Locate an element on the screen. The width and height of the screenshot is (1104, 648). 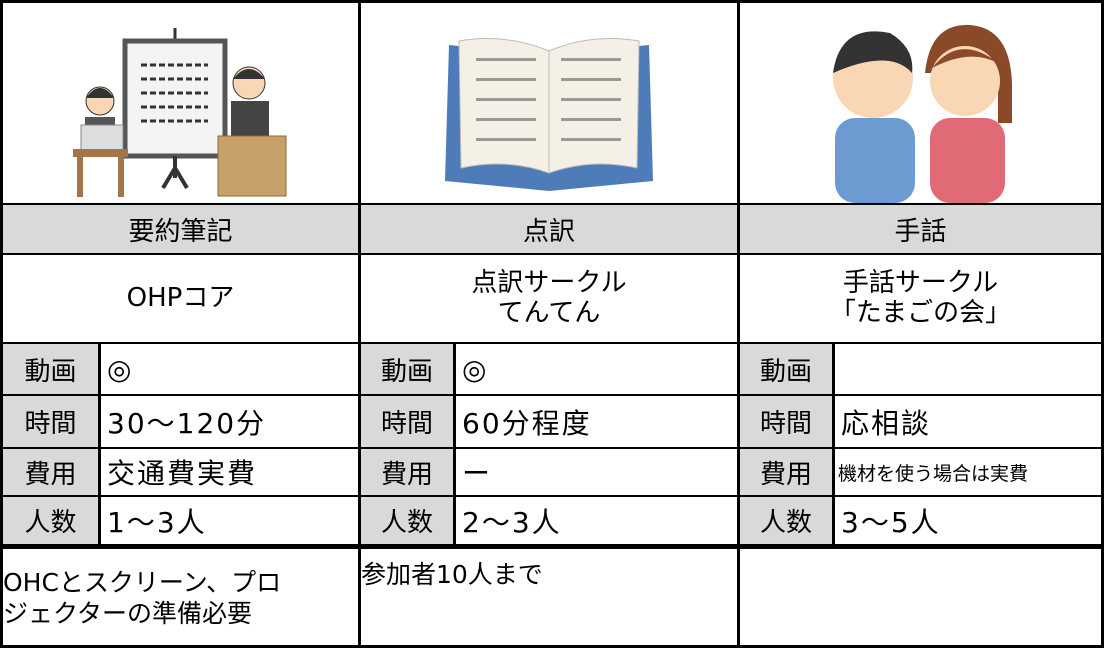
row-value: ー is located at coordinates (596, 472).